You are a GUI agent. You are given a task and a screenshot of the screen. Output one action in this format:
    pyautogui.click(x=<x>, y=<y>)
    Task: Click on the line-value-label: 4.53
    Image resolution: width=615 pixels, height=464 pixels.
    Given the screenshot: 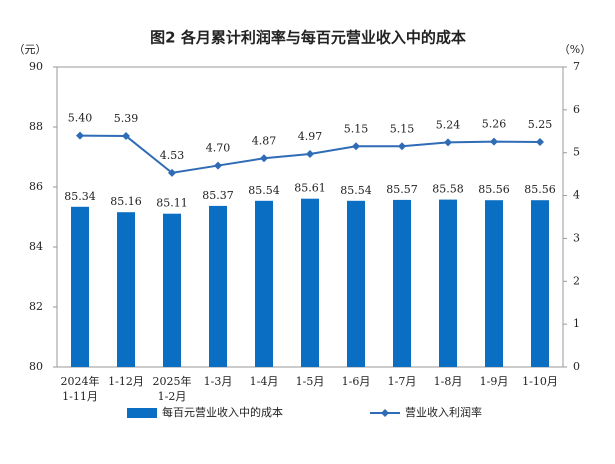 What is the action you would take?
    pyautogui.click(x=172, y=155)
    